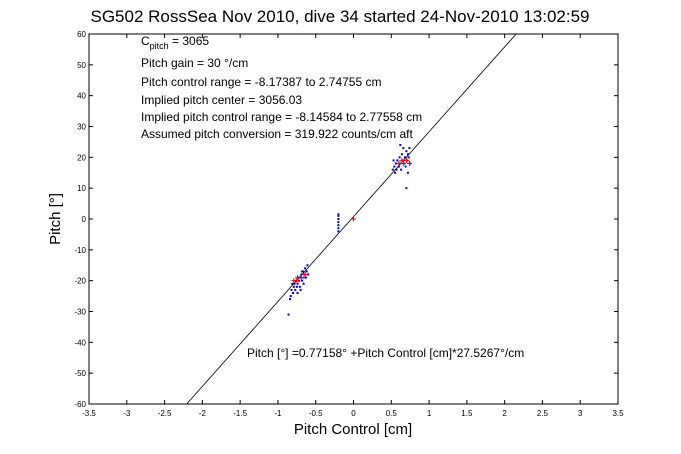  Describe the element at coordinates (89, 413) in the screenshot. I see `x-tick-label: -3.5` at that location.